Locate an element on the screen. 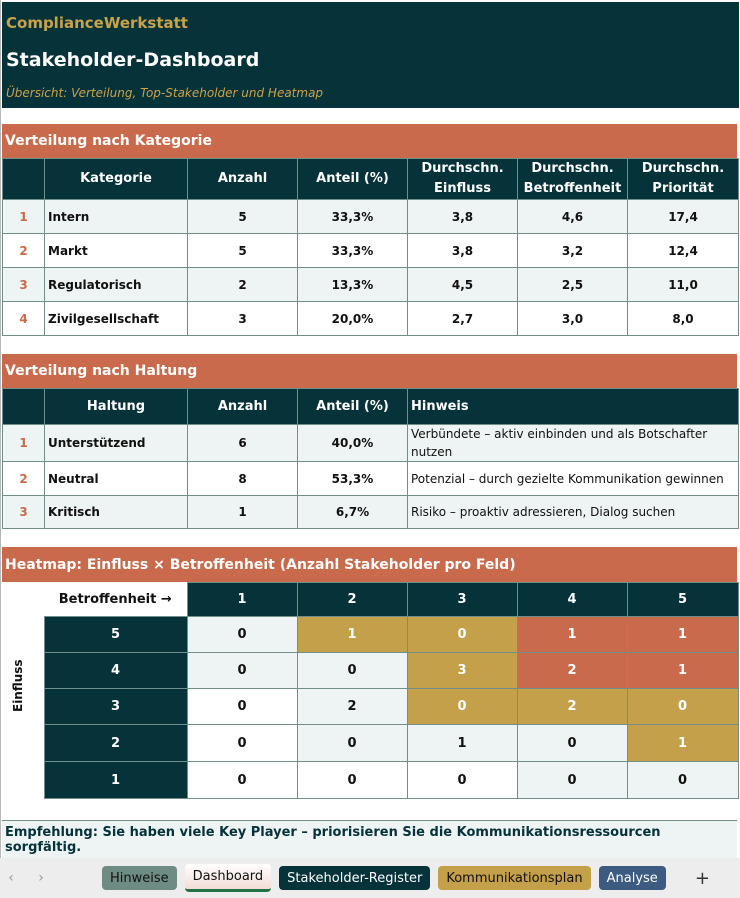  prioritaet-cell: 11,0 is located at coordinates (683, 284).